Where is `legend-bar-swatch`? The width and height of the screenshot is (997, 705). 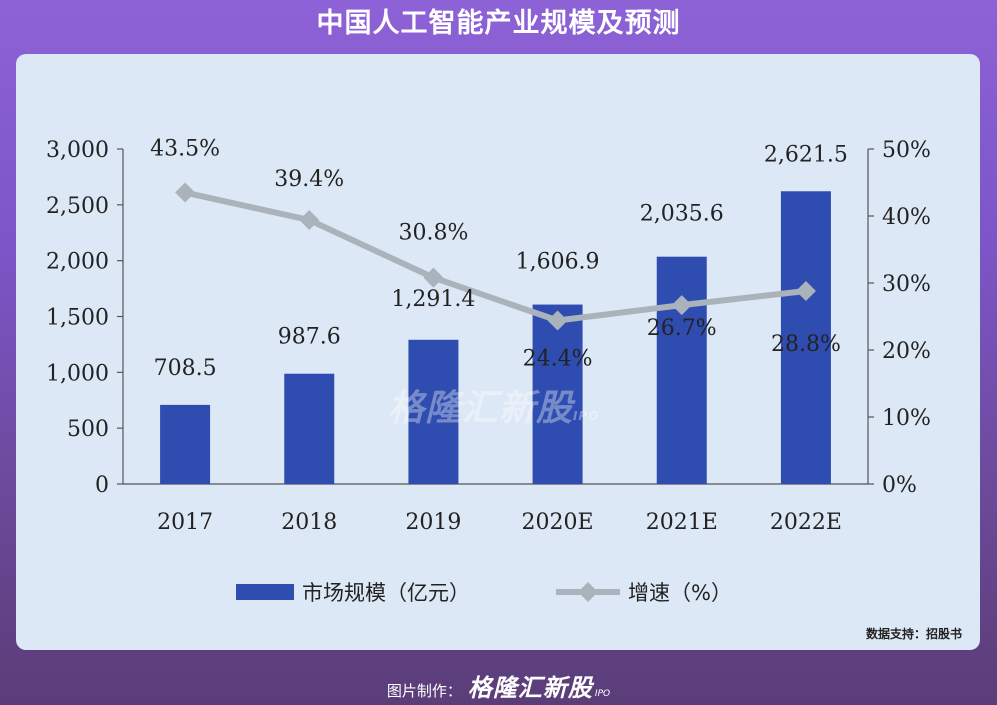
legend-bar-swatch is located at coordinates (265, 592).